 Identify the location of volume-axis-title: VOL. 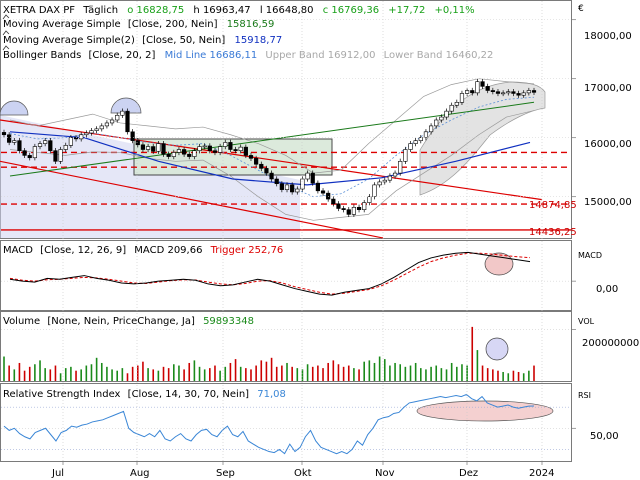
(586, 321).